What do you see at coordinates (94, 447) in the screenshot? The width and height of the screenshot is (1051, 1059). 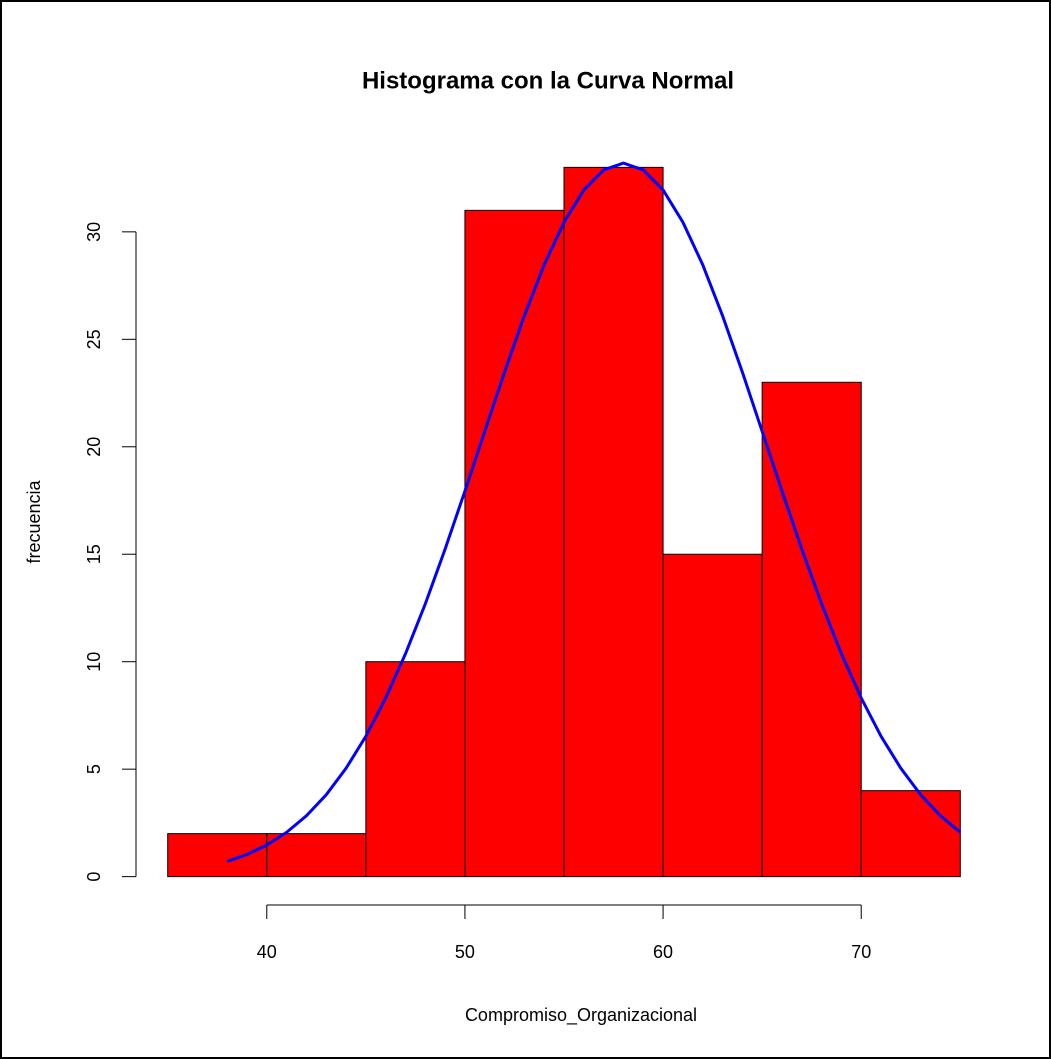 I see `y-tick-label: 20` at bounding box center [94, 447].